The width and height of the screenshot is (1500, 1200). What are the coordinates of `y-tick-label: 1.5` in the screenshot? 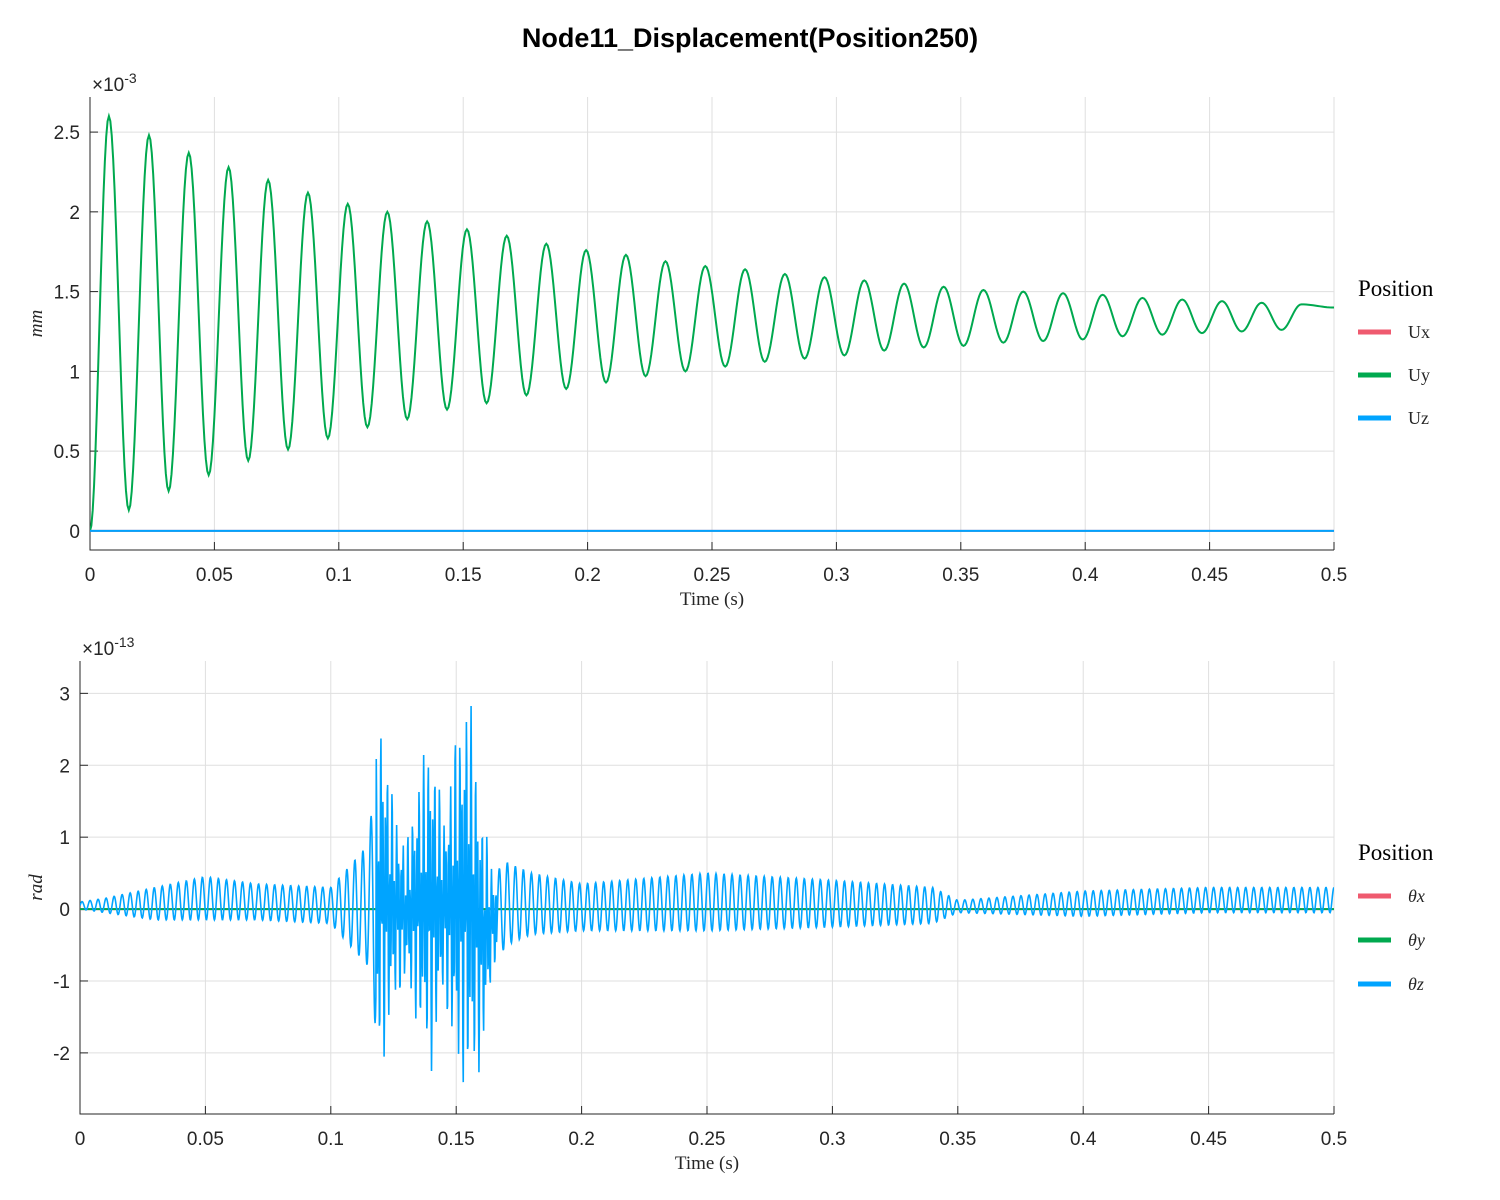 It's located at (67, 293).